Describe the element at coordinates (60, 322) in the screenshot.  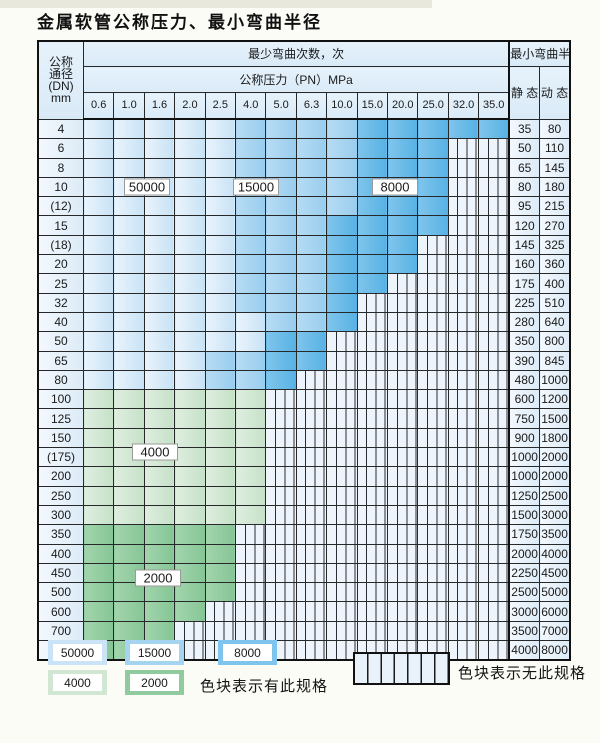
I see `dn-cell: 40` at that location.